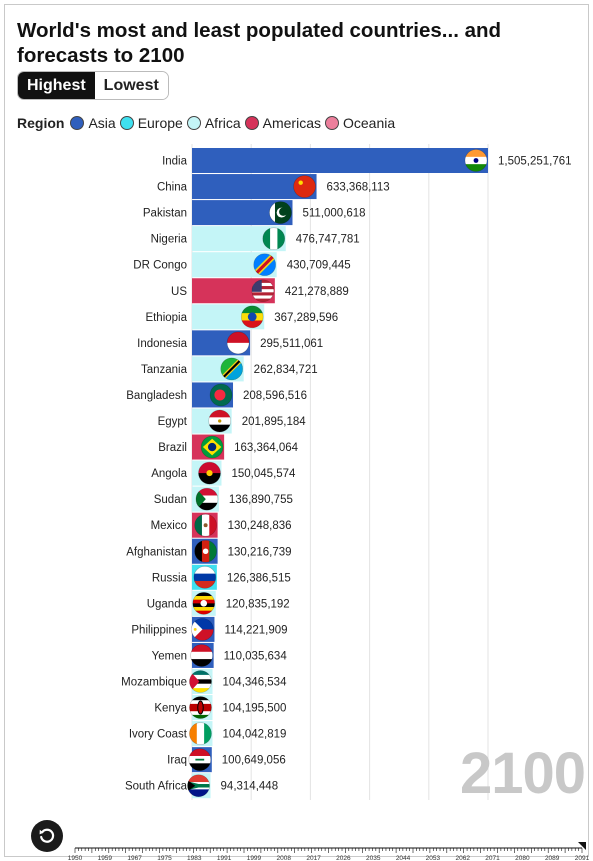 The image size is (593, 861). What do you see at coordinates (266, 448) in the screenshot?
I see `value-label: 163,364,064` at bounding box center [266, 448].